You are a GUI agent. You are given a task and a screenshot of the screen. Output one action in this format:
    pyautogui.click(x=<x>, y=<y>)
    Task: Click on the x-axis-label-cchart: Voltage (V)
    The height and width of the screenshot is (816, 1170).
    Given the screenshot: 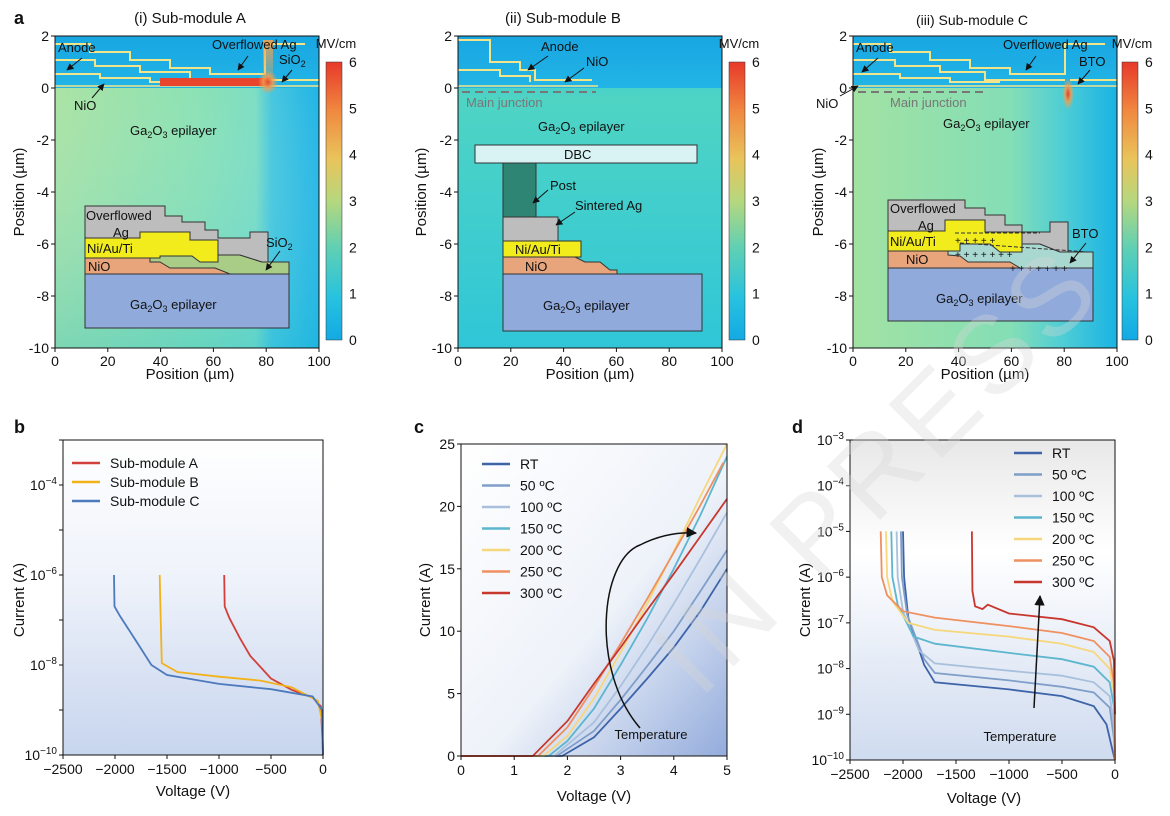 What is the action you would take?
    pyautogui.click(x=594, y=796)
    